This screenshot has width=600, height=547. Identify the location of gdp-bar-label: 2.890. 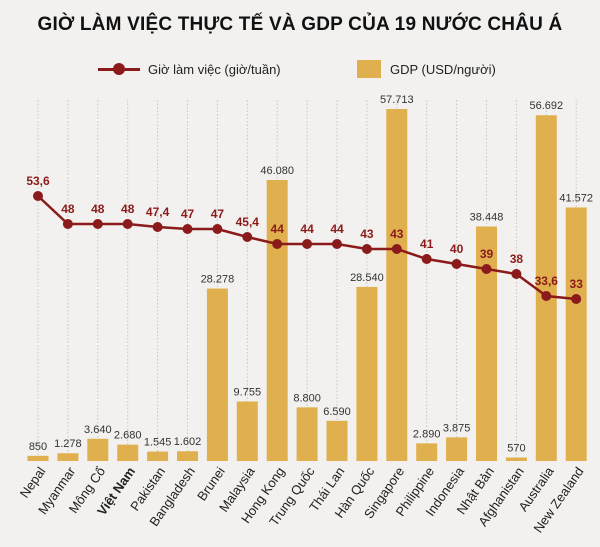
(427, 434).